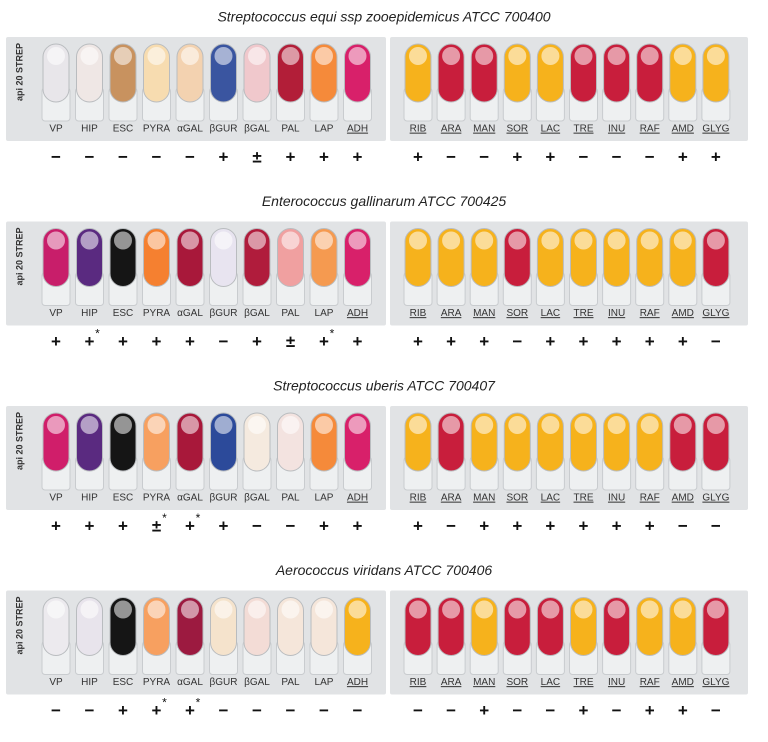  What do you see at coordinates (484, 129) in the screenshot?
I see `test-label: MAN` at bounding box center [484, 129].